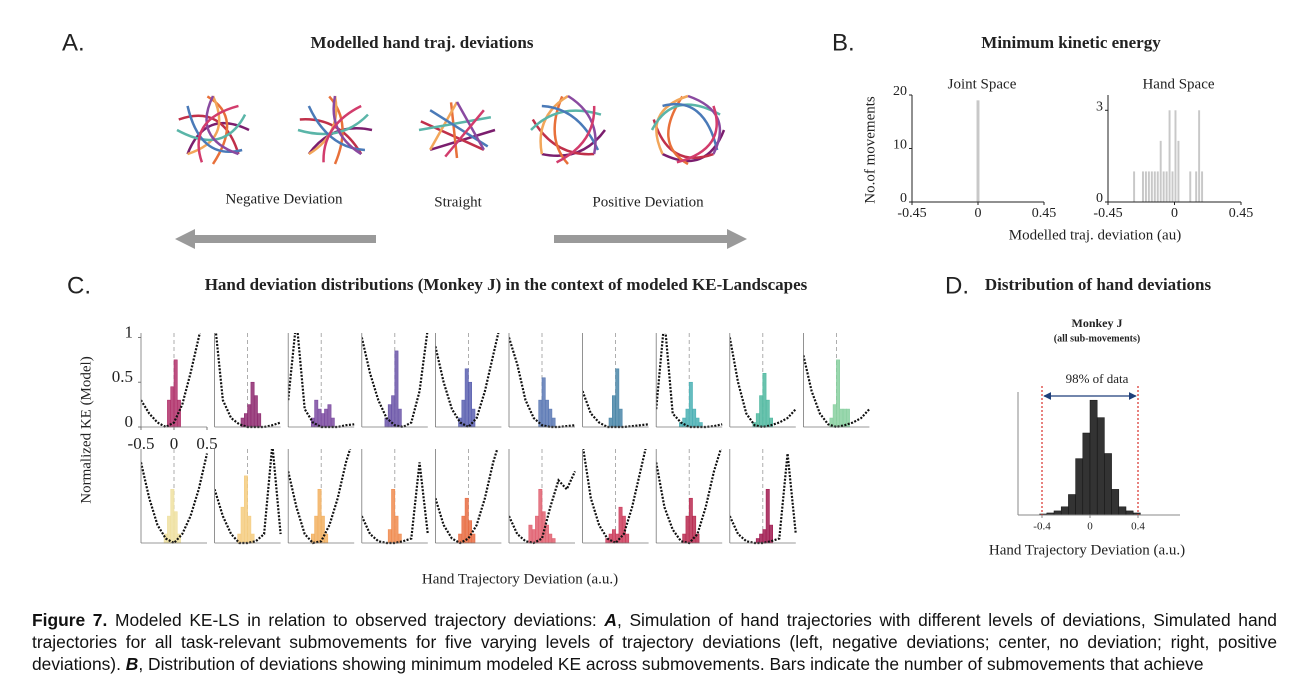 The height and width of the screenshot is (675, 1309). I want to click on panel-title: Minimum kinetic energy, so click(1071, 42).